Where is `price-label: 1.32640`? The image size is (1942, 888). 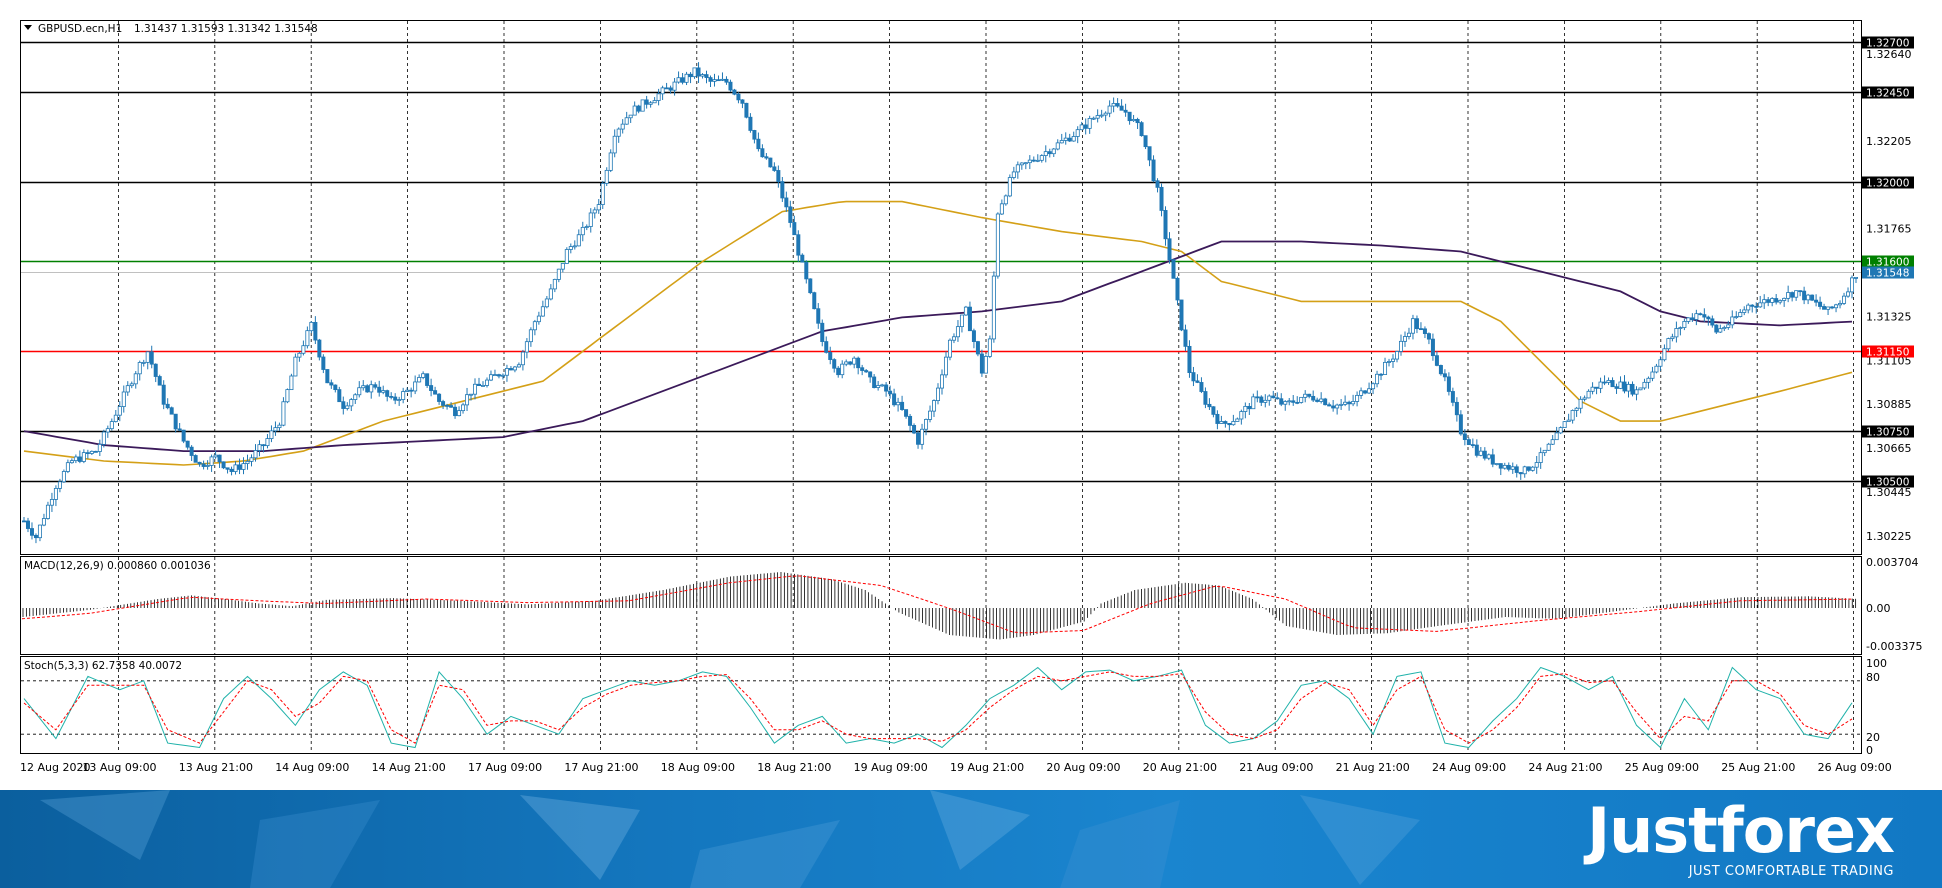
price-label: 1.32640 is located at coordinates (1889, 54).